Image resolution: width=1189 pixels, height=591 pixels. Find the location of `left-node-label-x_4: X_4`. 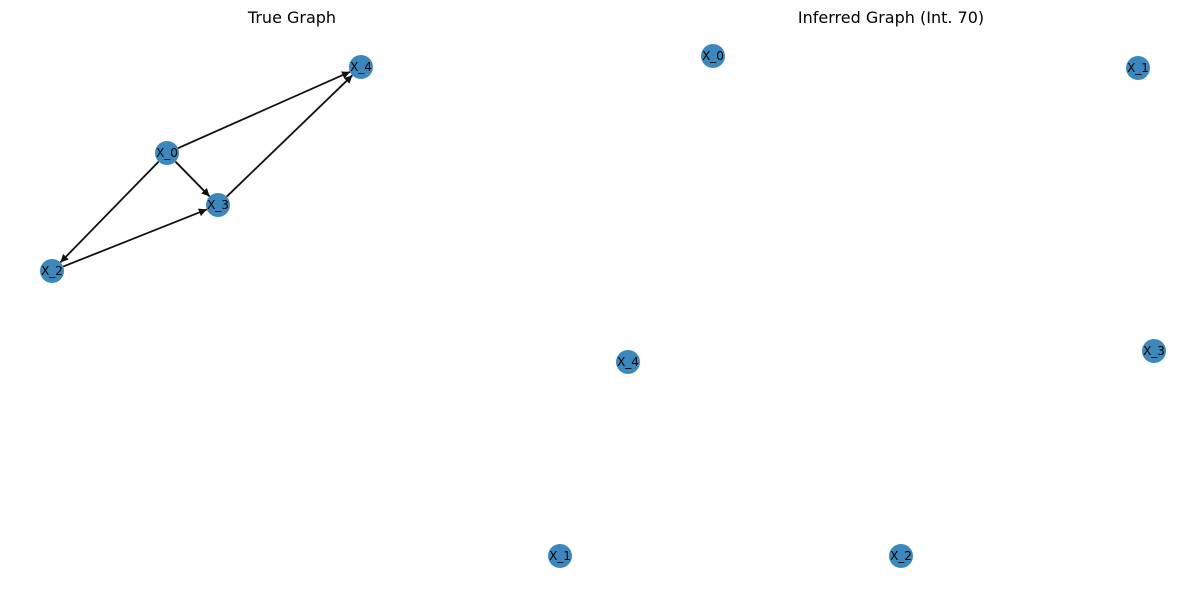

left-node-label-x_4: X_4 is located at coordinates (361, 67).